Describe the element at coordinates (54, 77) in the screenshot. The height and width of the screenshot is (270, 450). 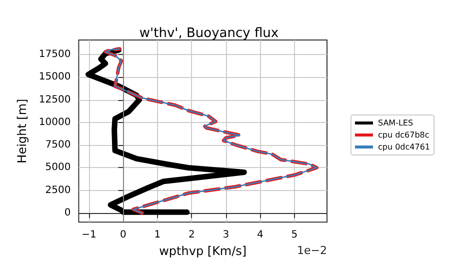
I see `y-tick-label: 15000` at that location.